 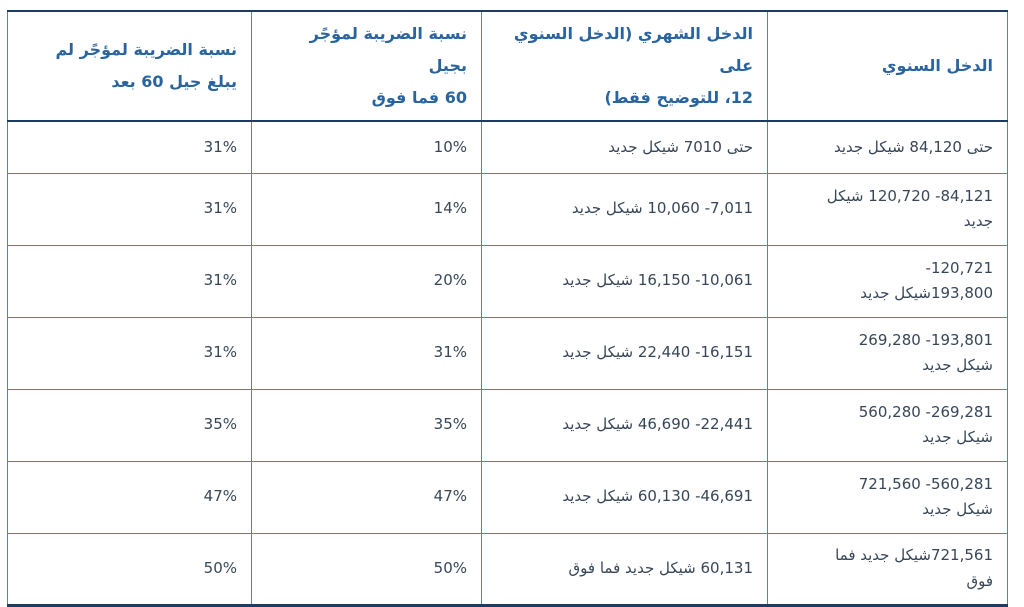 What do you see at coordinates (366, 497) in the screenshot?
I see `cell-r6-rate-60-plus: 47%` at bounding box center [366, 497].